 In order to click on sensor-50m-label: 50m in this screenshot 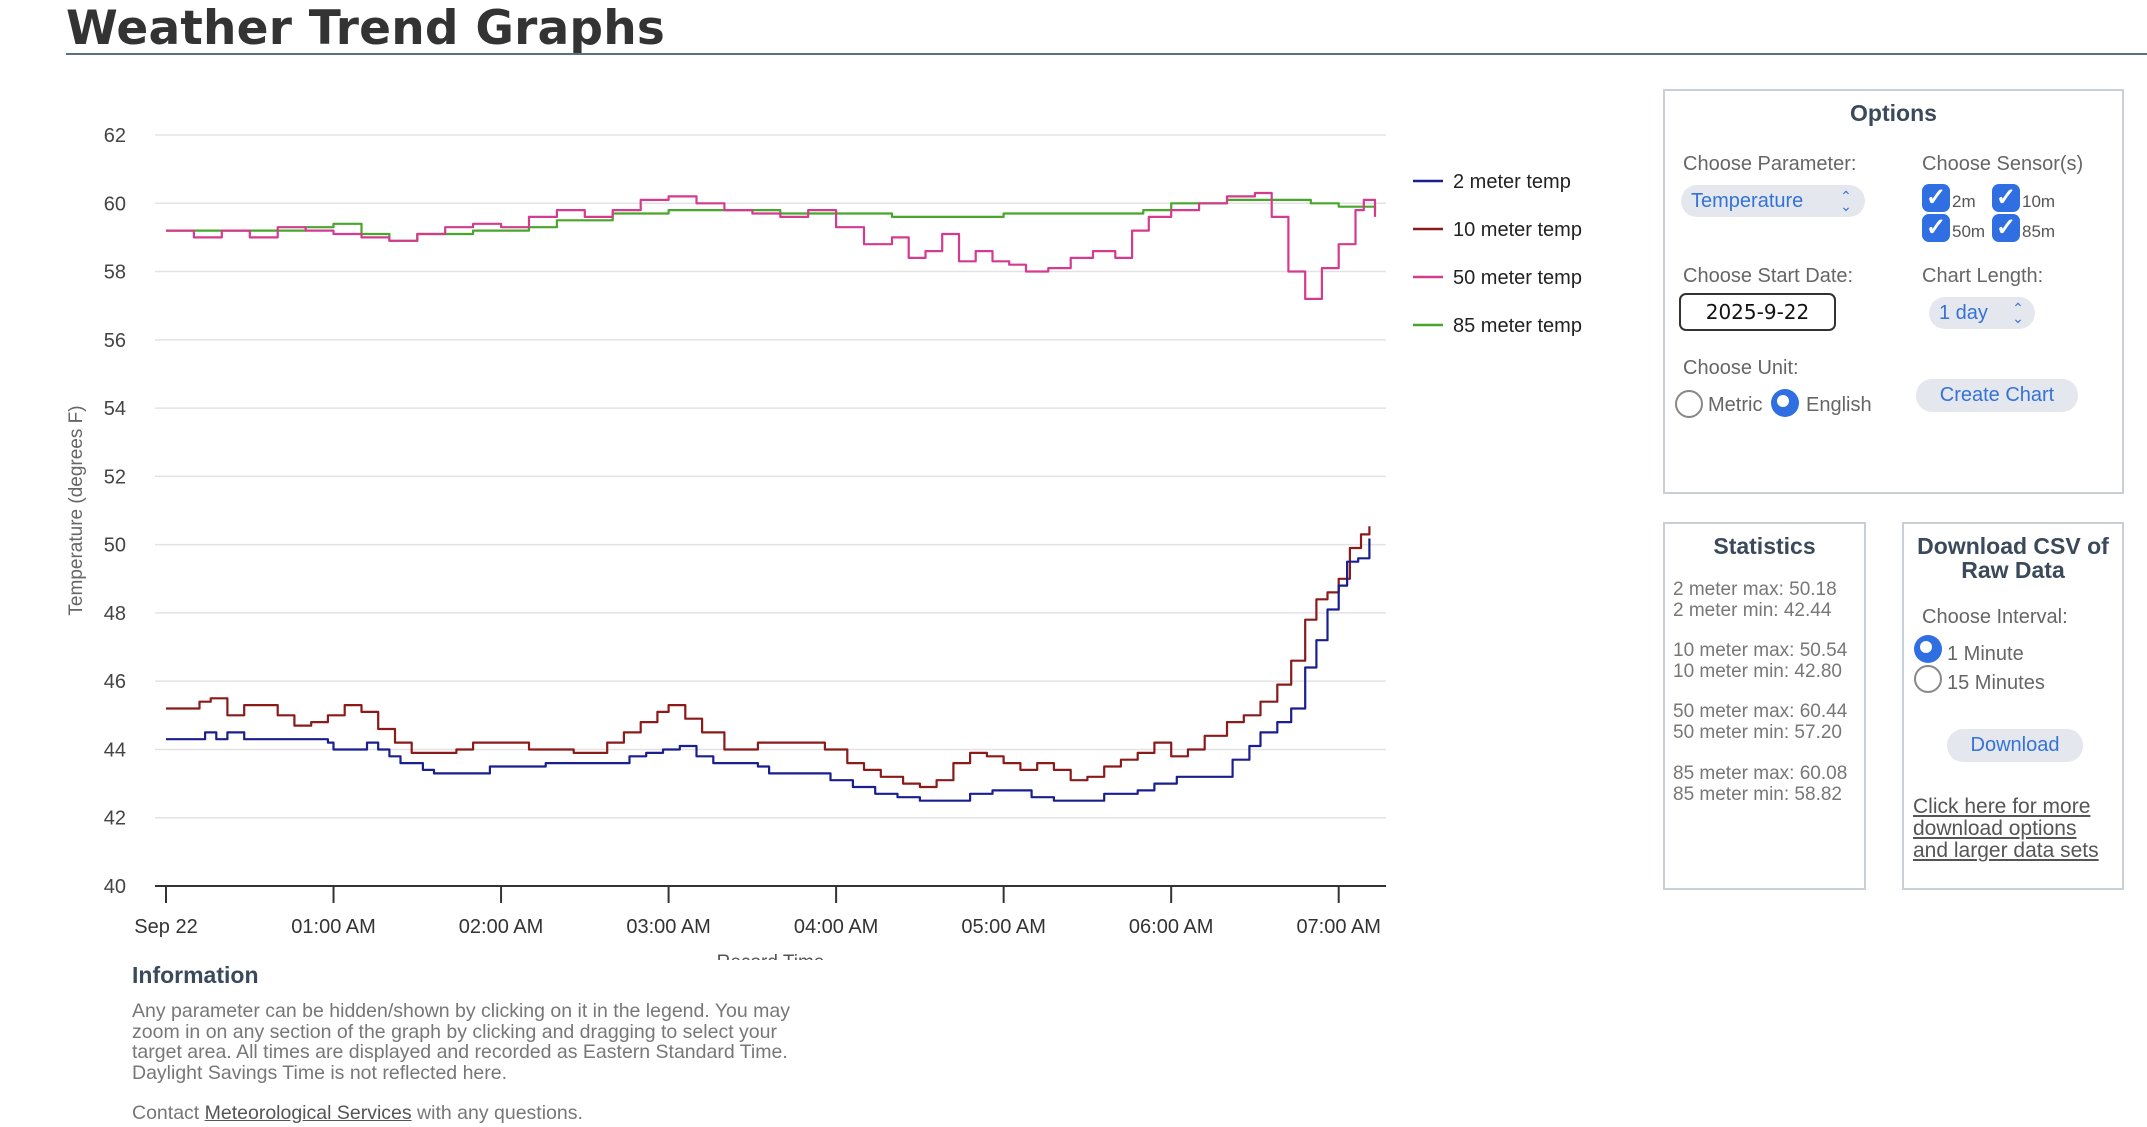, I will do `click(1969, 231)`.